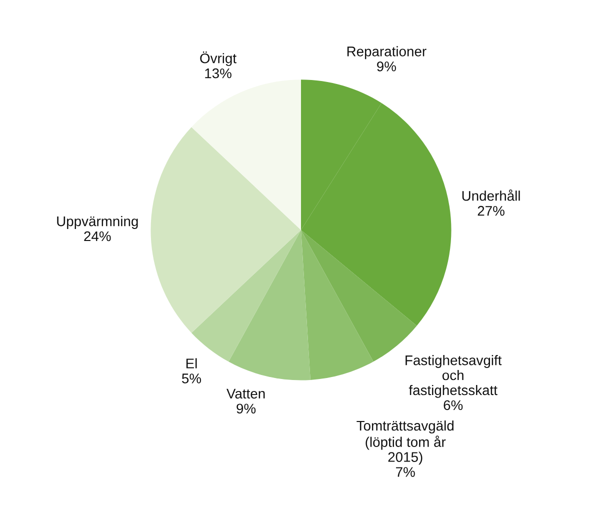 This screenshot has width=602, height=508. Describe the element at coordinates (97, 222) in the screenshot. I see `slice-label: Uppvärmning` at that location.